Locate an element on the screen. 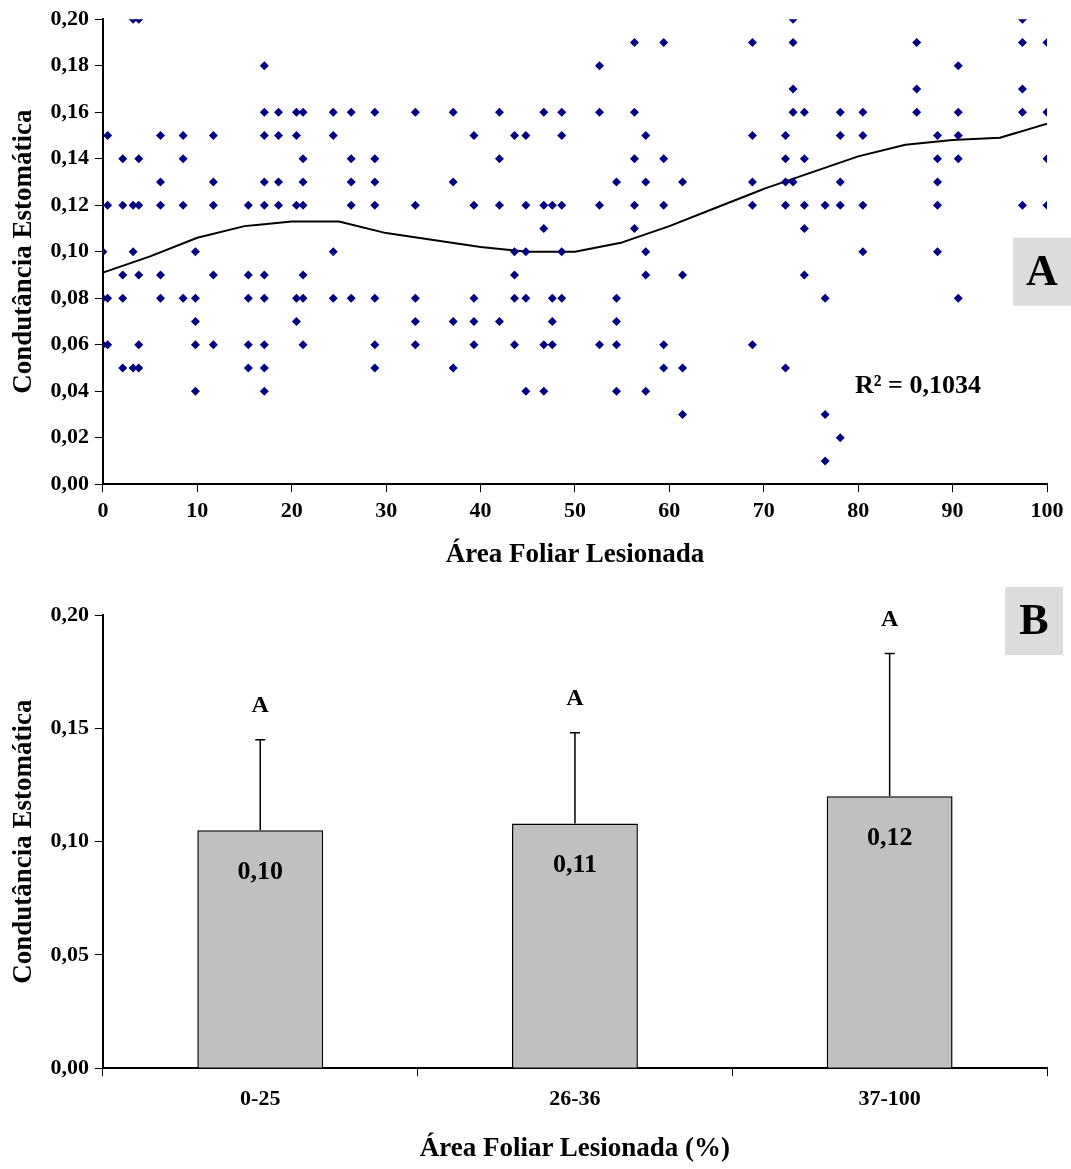 The height and width of the screenshot is (1169, 1071). x-tick-label: 60 is located at coordinates (669, 510).